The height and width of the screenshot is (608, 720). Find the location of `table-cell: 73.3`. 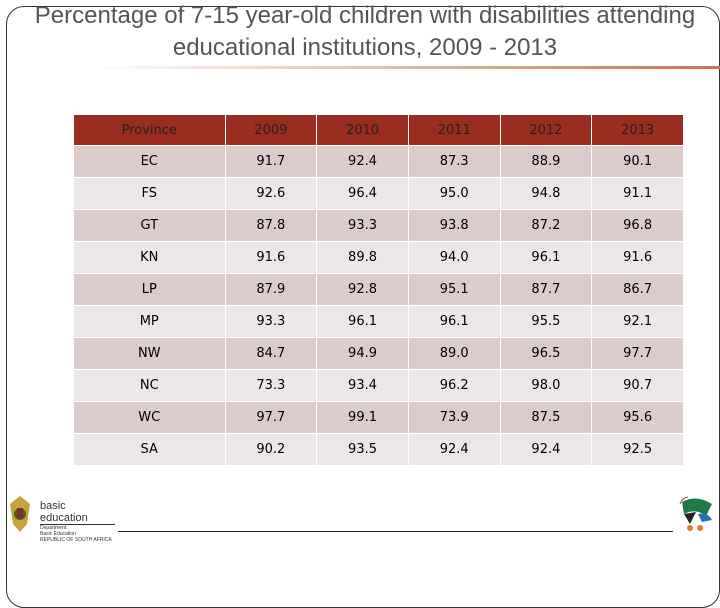

table-cell: 73.3 is located at coordinates (271, 385).